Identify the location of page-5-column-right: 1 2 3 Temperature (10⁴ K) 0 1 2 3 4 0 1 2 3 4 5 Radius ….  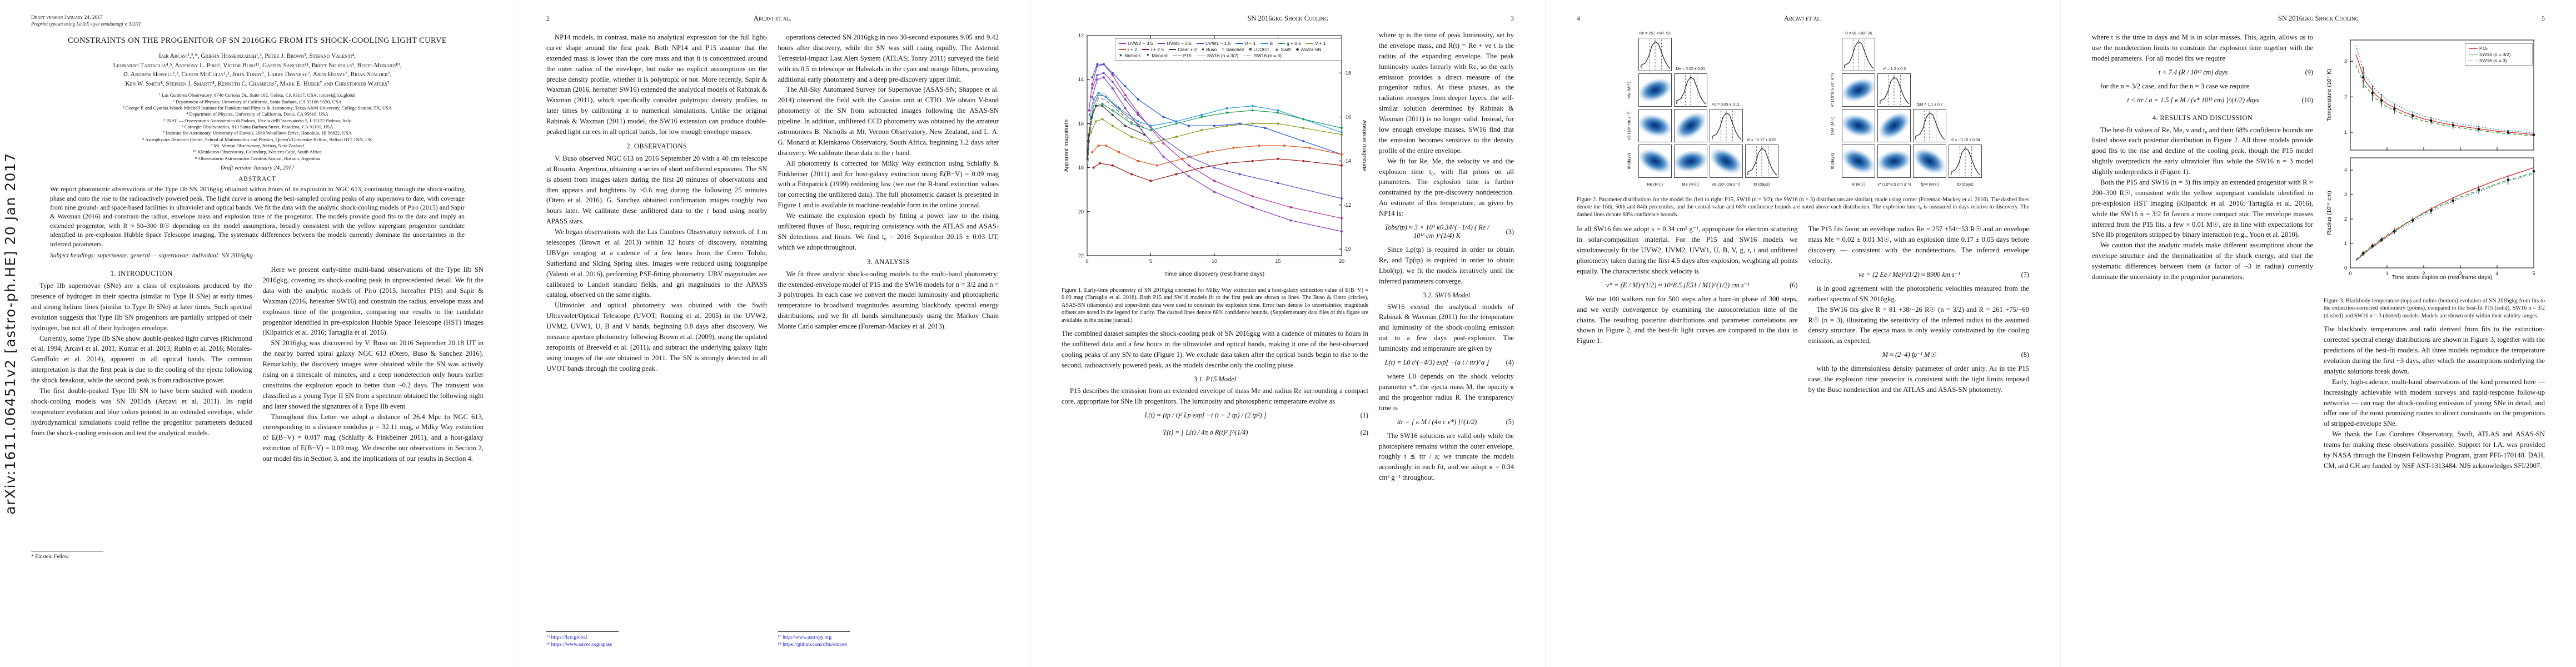
(2434, 340).